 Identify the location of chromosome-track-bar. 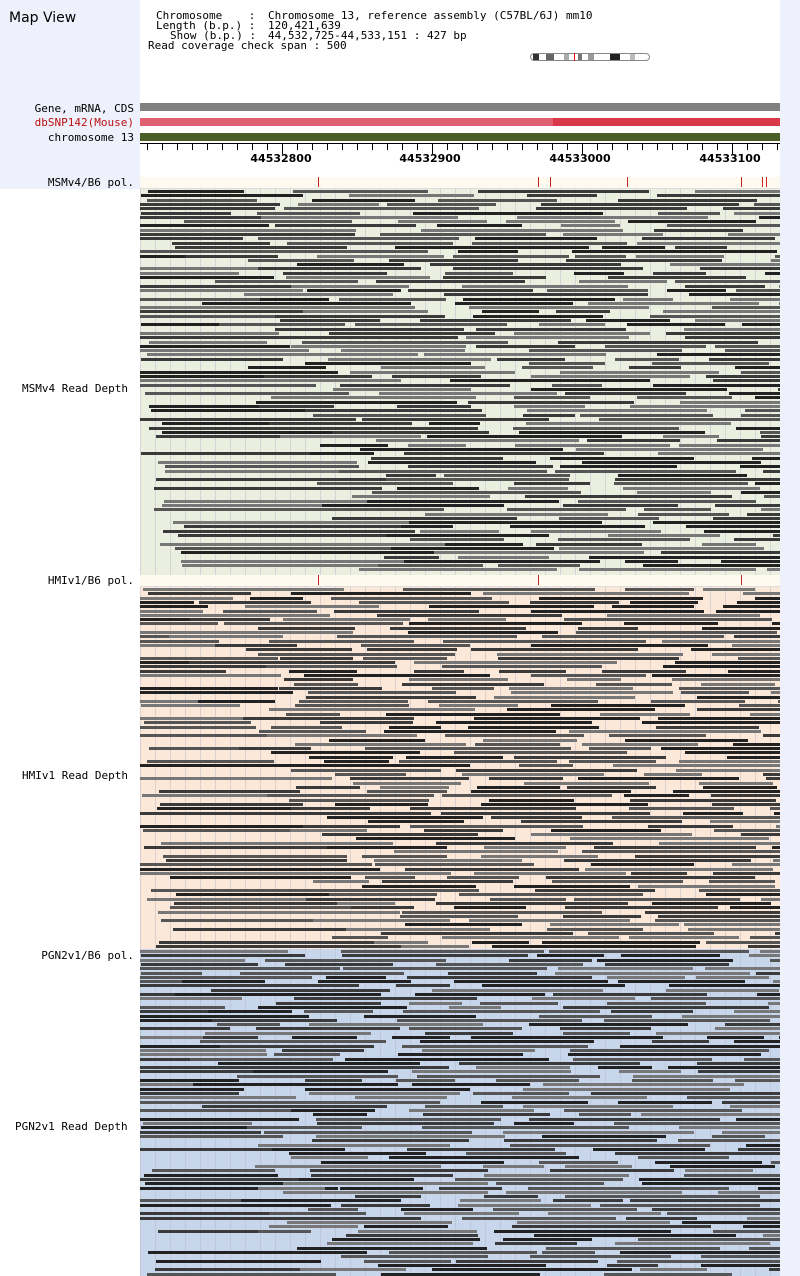
(460, 137).